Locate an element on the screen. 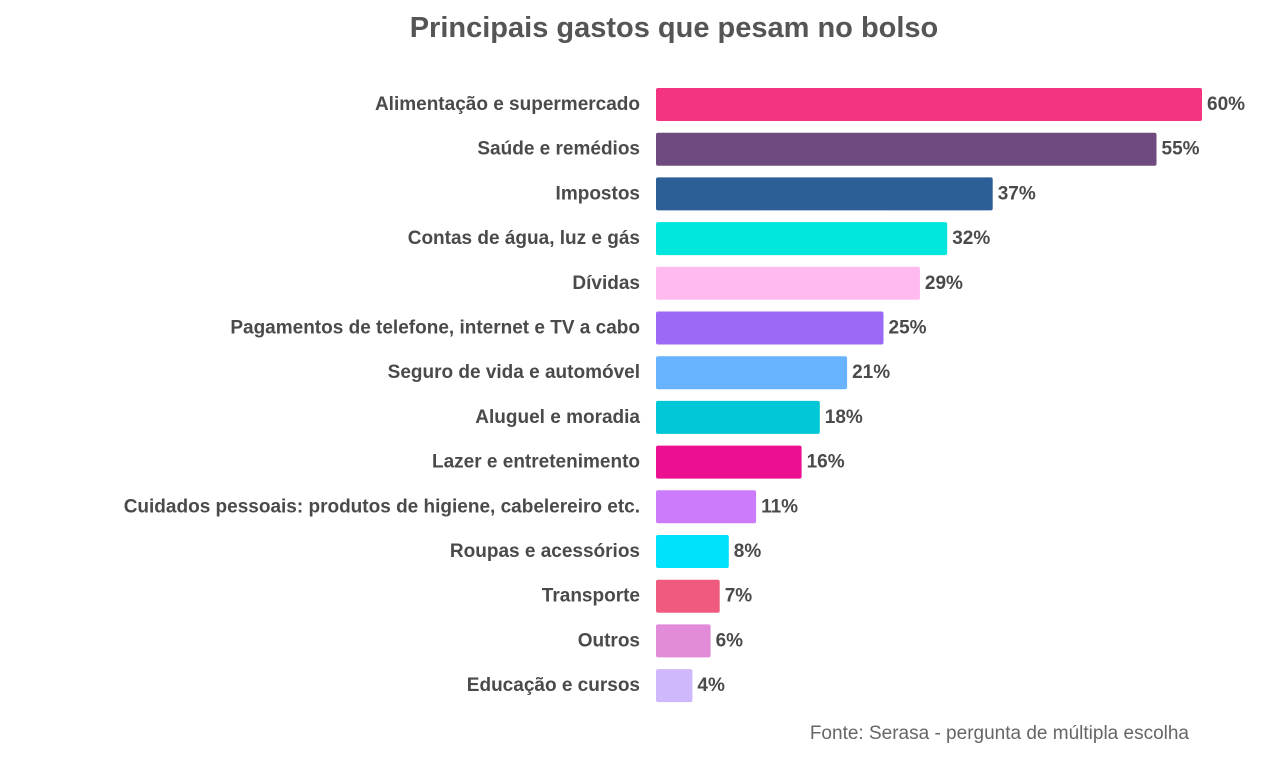  value-label: 37% is located at coordinates (1017, 193).